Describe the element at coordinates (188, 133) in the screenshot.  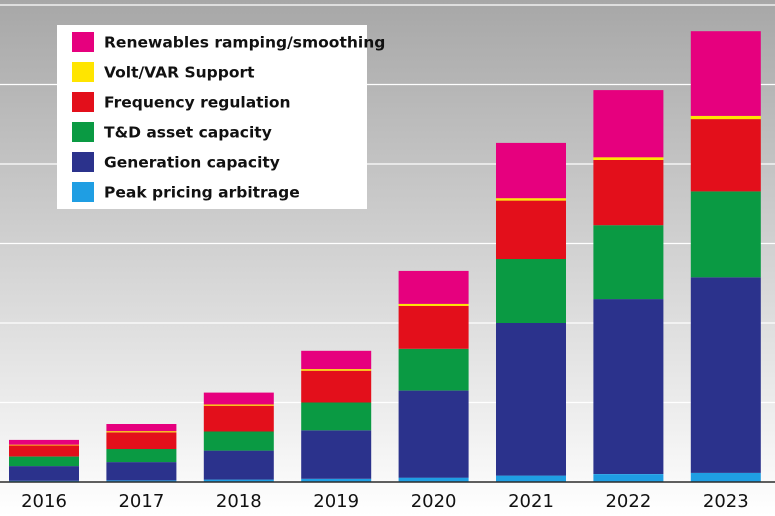
I see `legend-label: T&D asset capacity` at that location.